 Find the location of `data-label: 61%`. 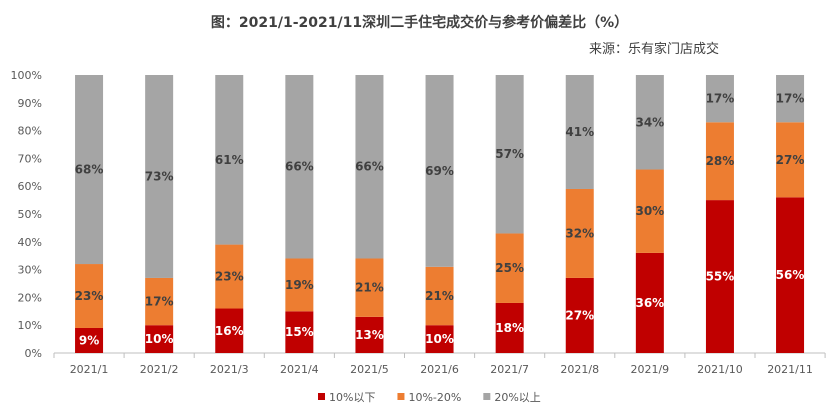

data-label: 61% is located at coordinates (229, 160).